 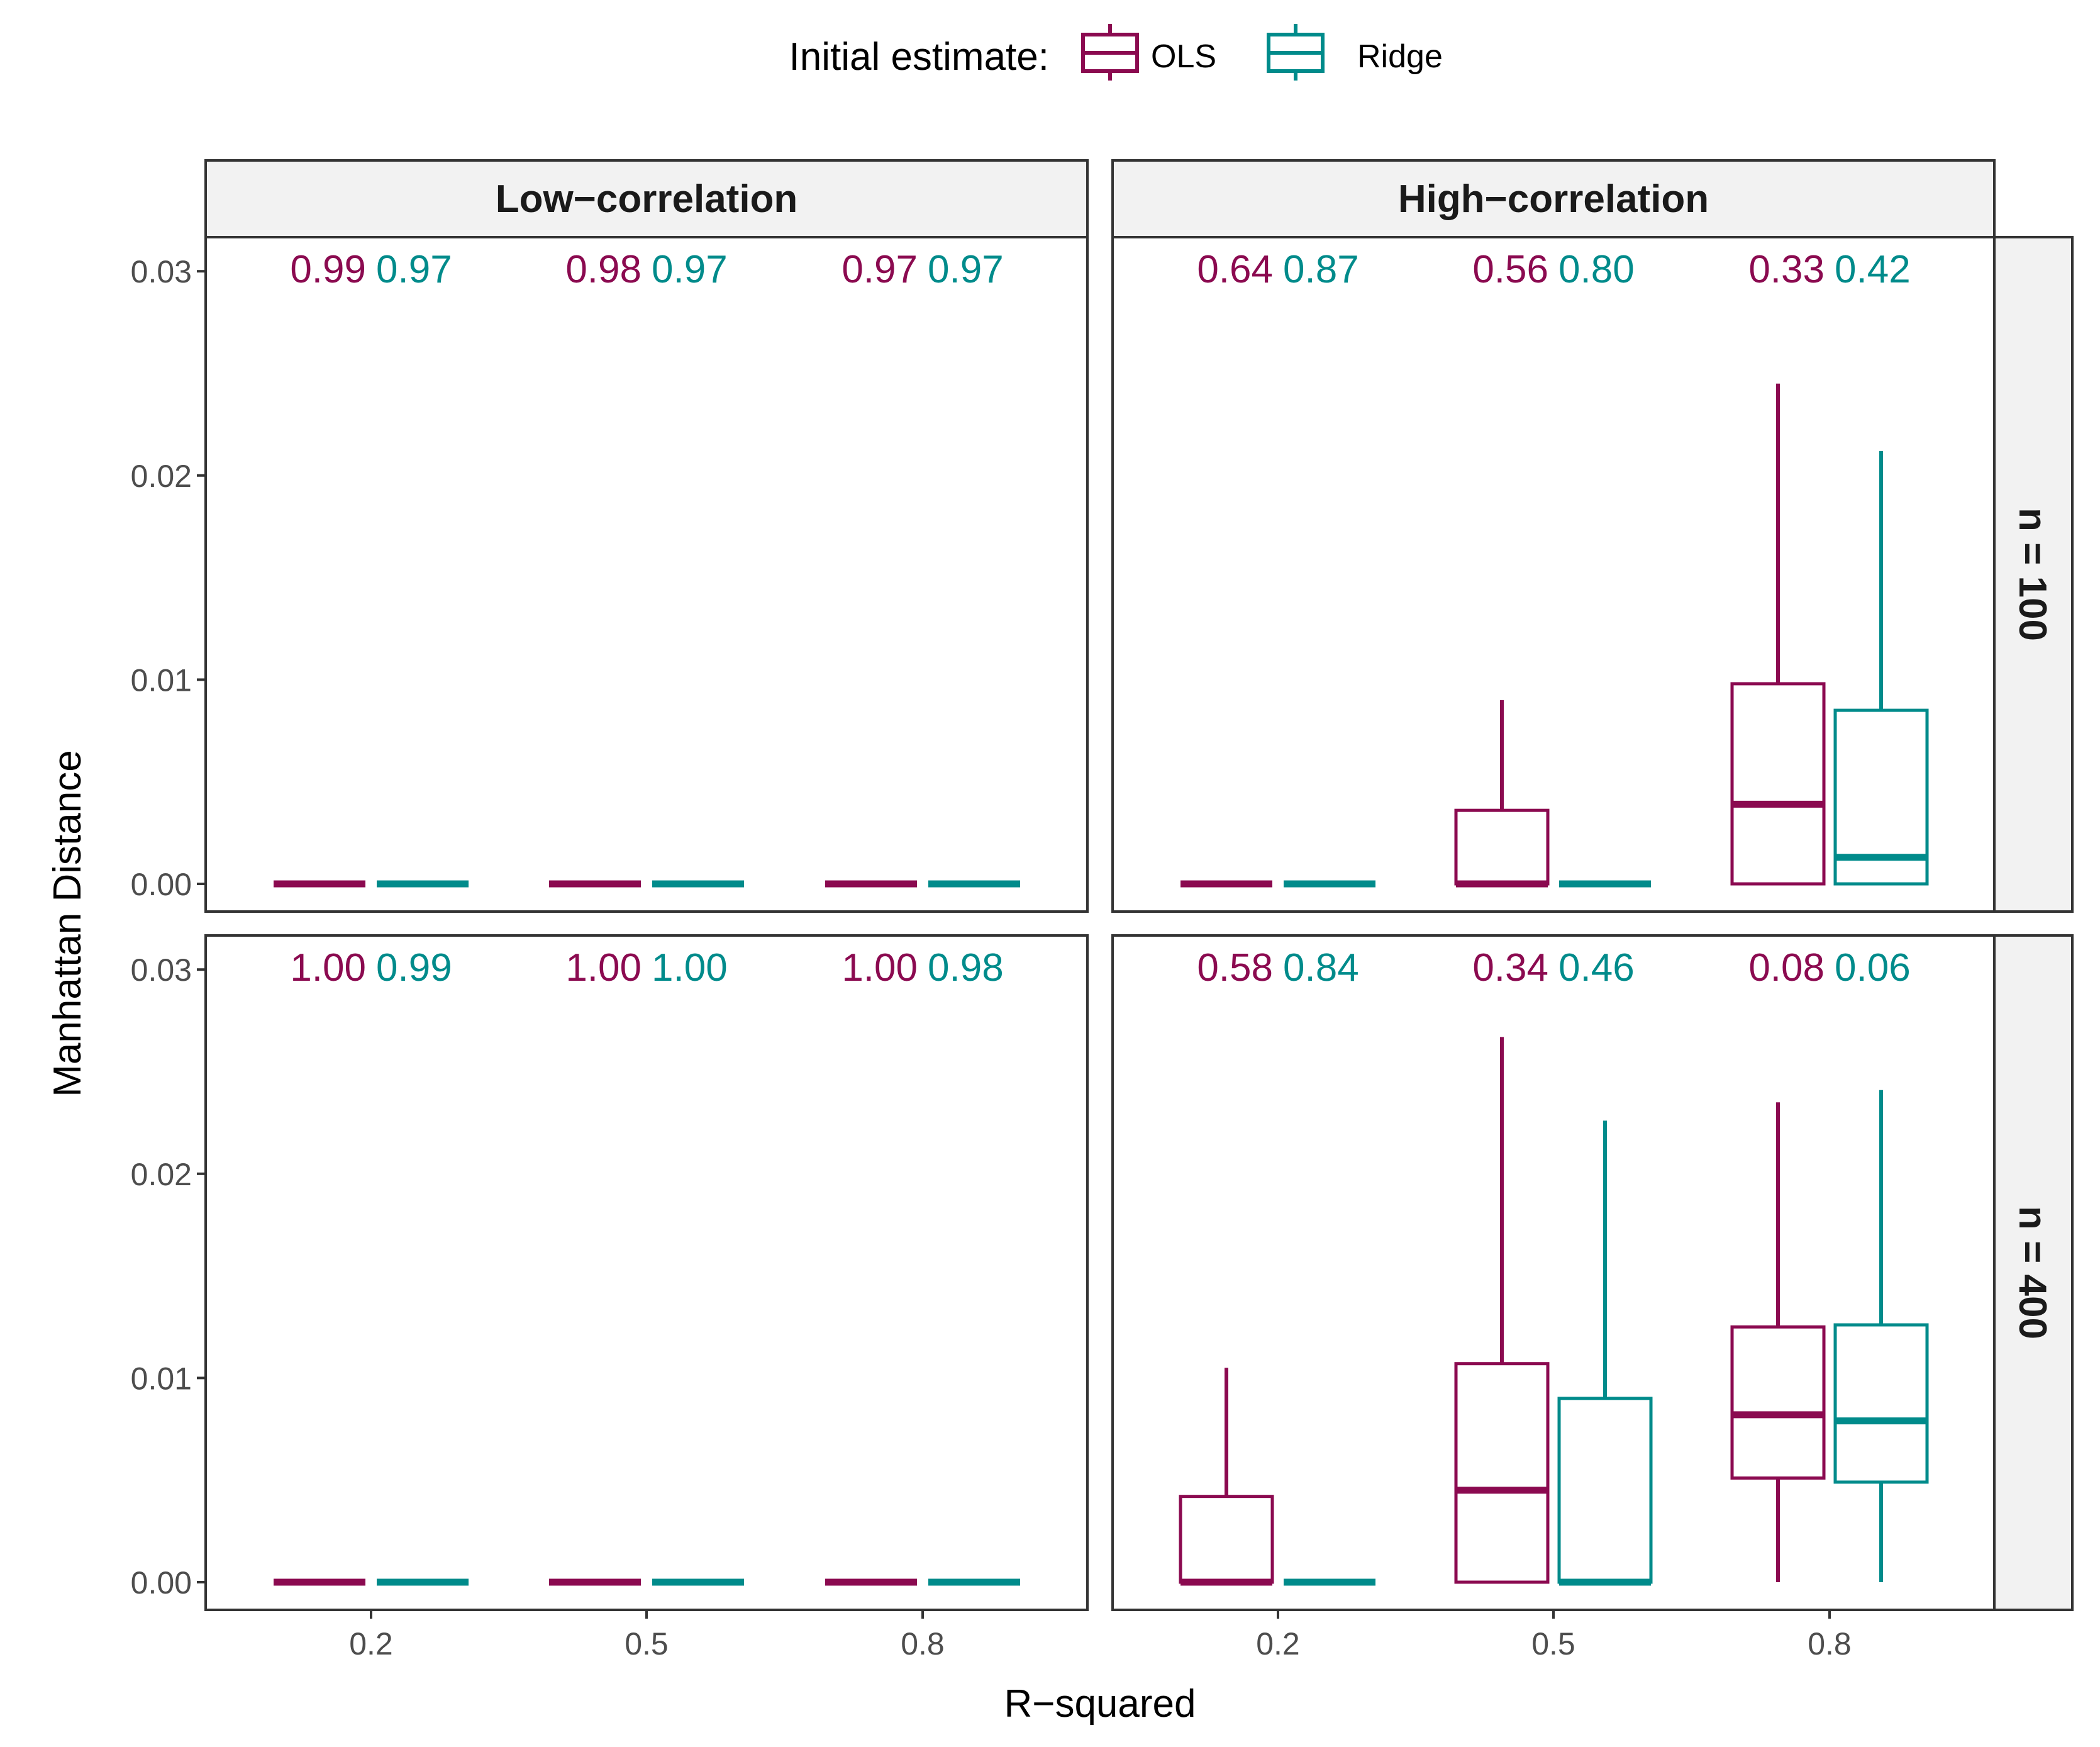 What do you see at coordinates (1786, 269) in the screenshot?
I see `proportion-label-ols: 0.33` at bounding box center [1786, 269].